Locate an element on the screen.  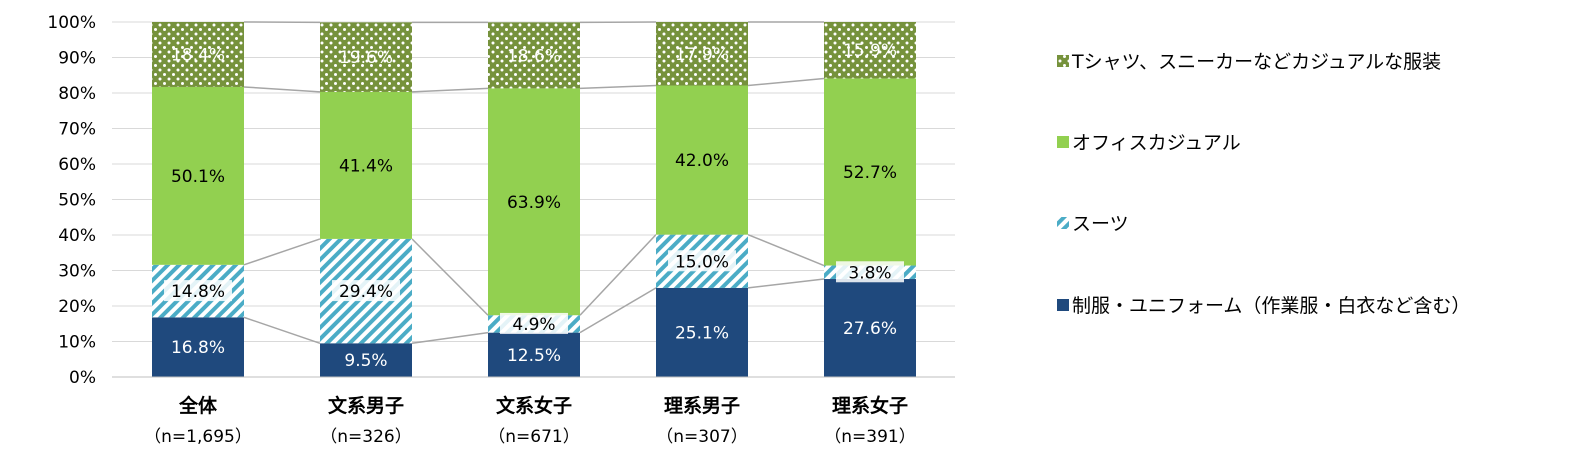
data-label: 16.8% is located at coordinates (198, 348).